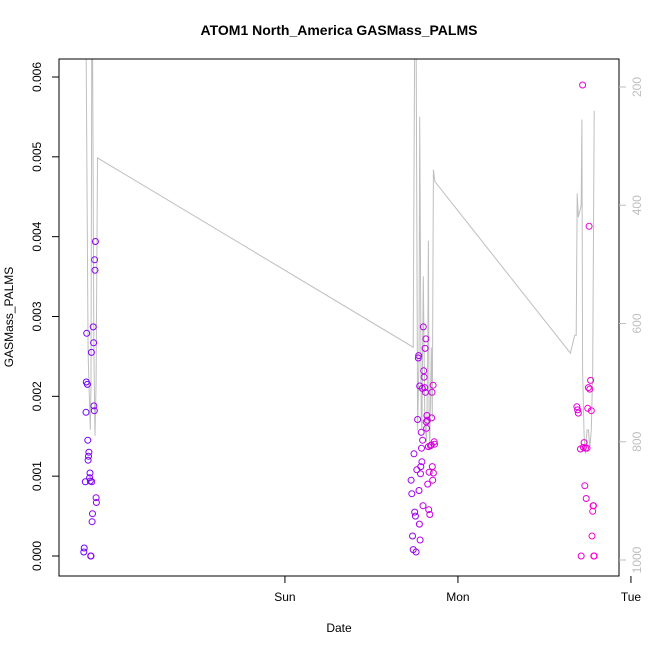 This screenshot has width=650, height=650. What do you see at coordinates (37, 476) in the screenshot?
I see `y-tick-label: 0.001` at bounding box center [37, 476].